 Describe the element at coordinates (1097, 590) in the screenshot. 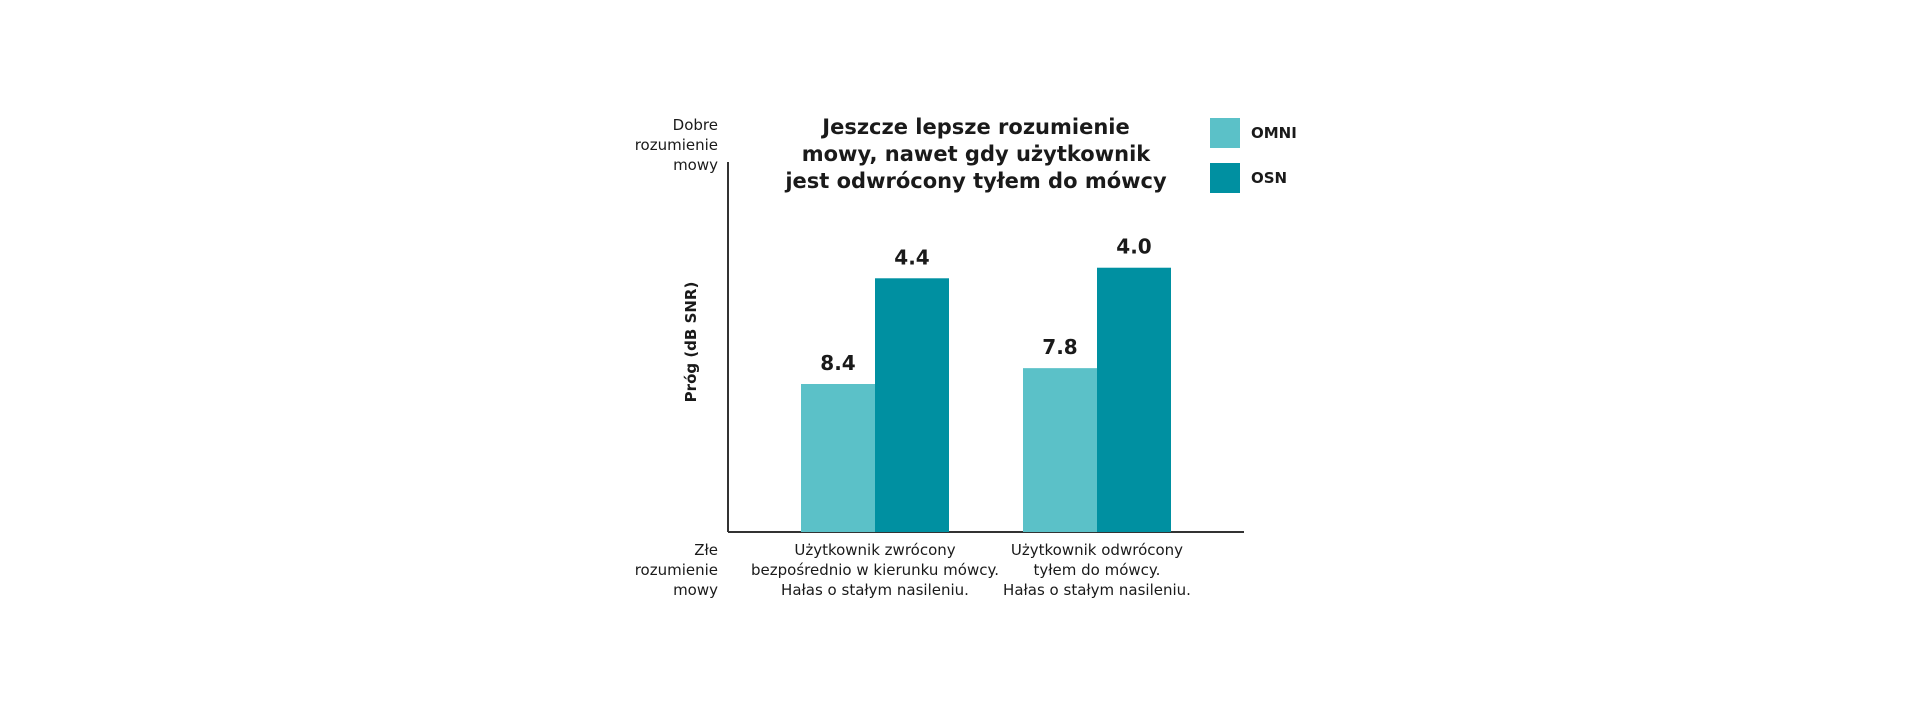

I see `x-tick-label-1: Hałas o stałym nasileniu.` at that location.